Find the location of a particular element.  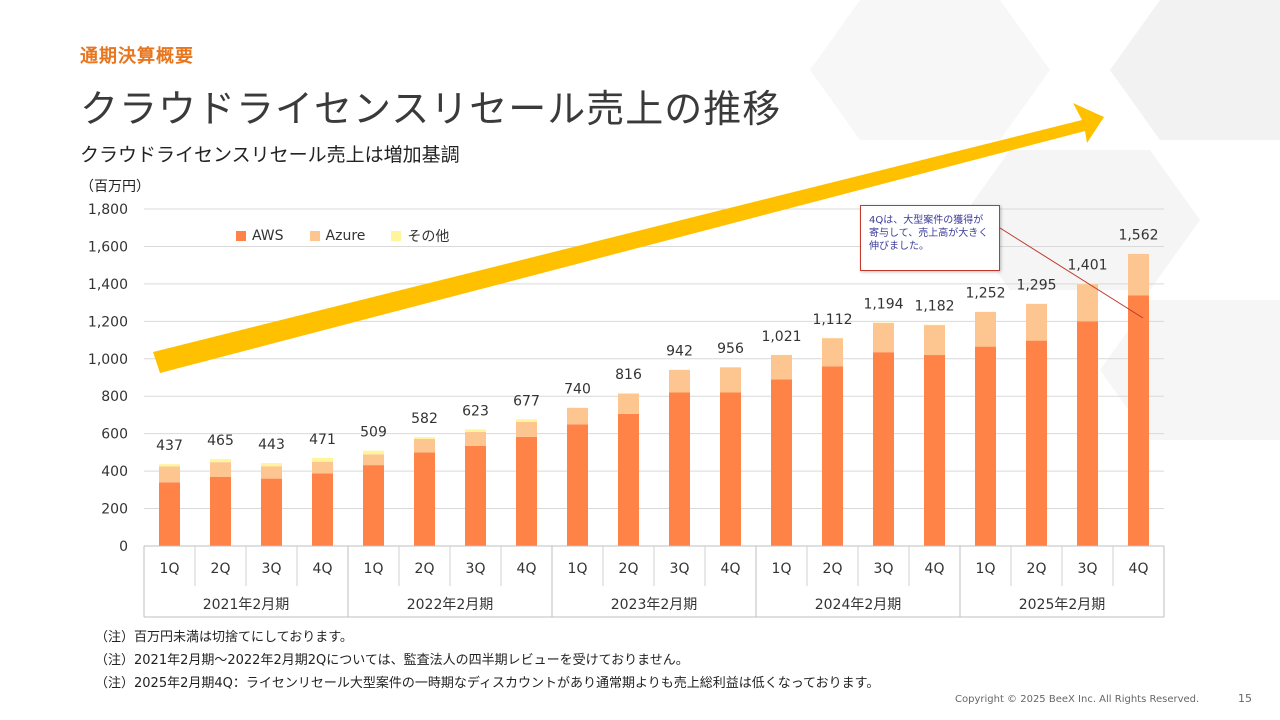

y-axis-unit: （百万円） is located at coordinates (115, 187).